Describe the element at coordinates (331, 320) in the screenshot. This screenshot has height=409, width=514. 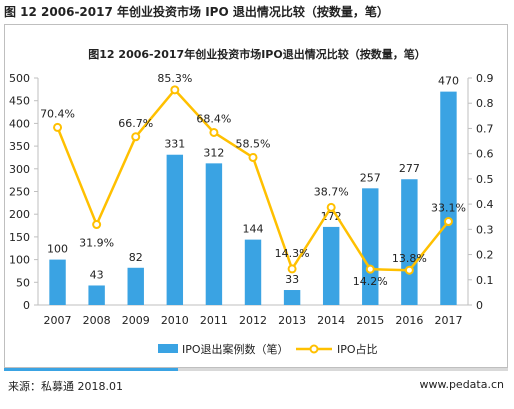
I see `x-tick-label: 2014` at that location.